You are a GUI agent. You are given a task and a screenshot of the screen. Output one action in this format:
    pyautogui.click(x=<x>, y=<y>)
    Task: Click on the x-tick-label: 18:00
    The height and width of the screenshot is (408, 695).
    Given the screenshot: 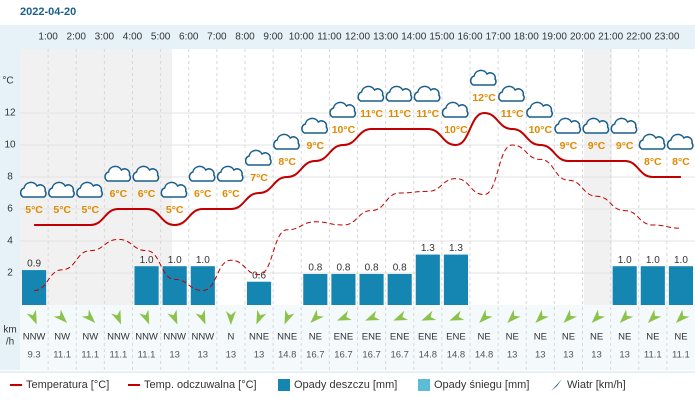 What is the action you would take?
    pyautogui.click(x=526, y=37)
    